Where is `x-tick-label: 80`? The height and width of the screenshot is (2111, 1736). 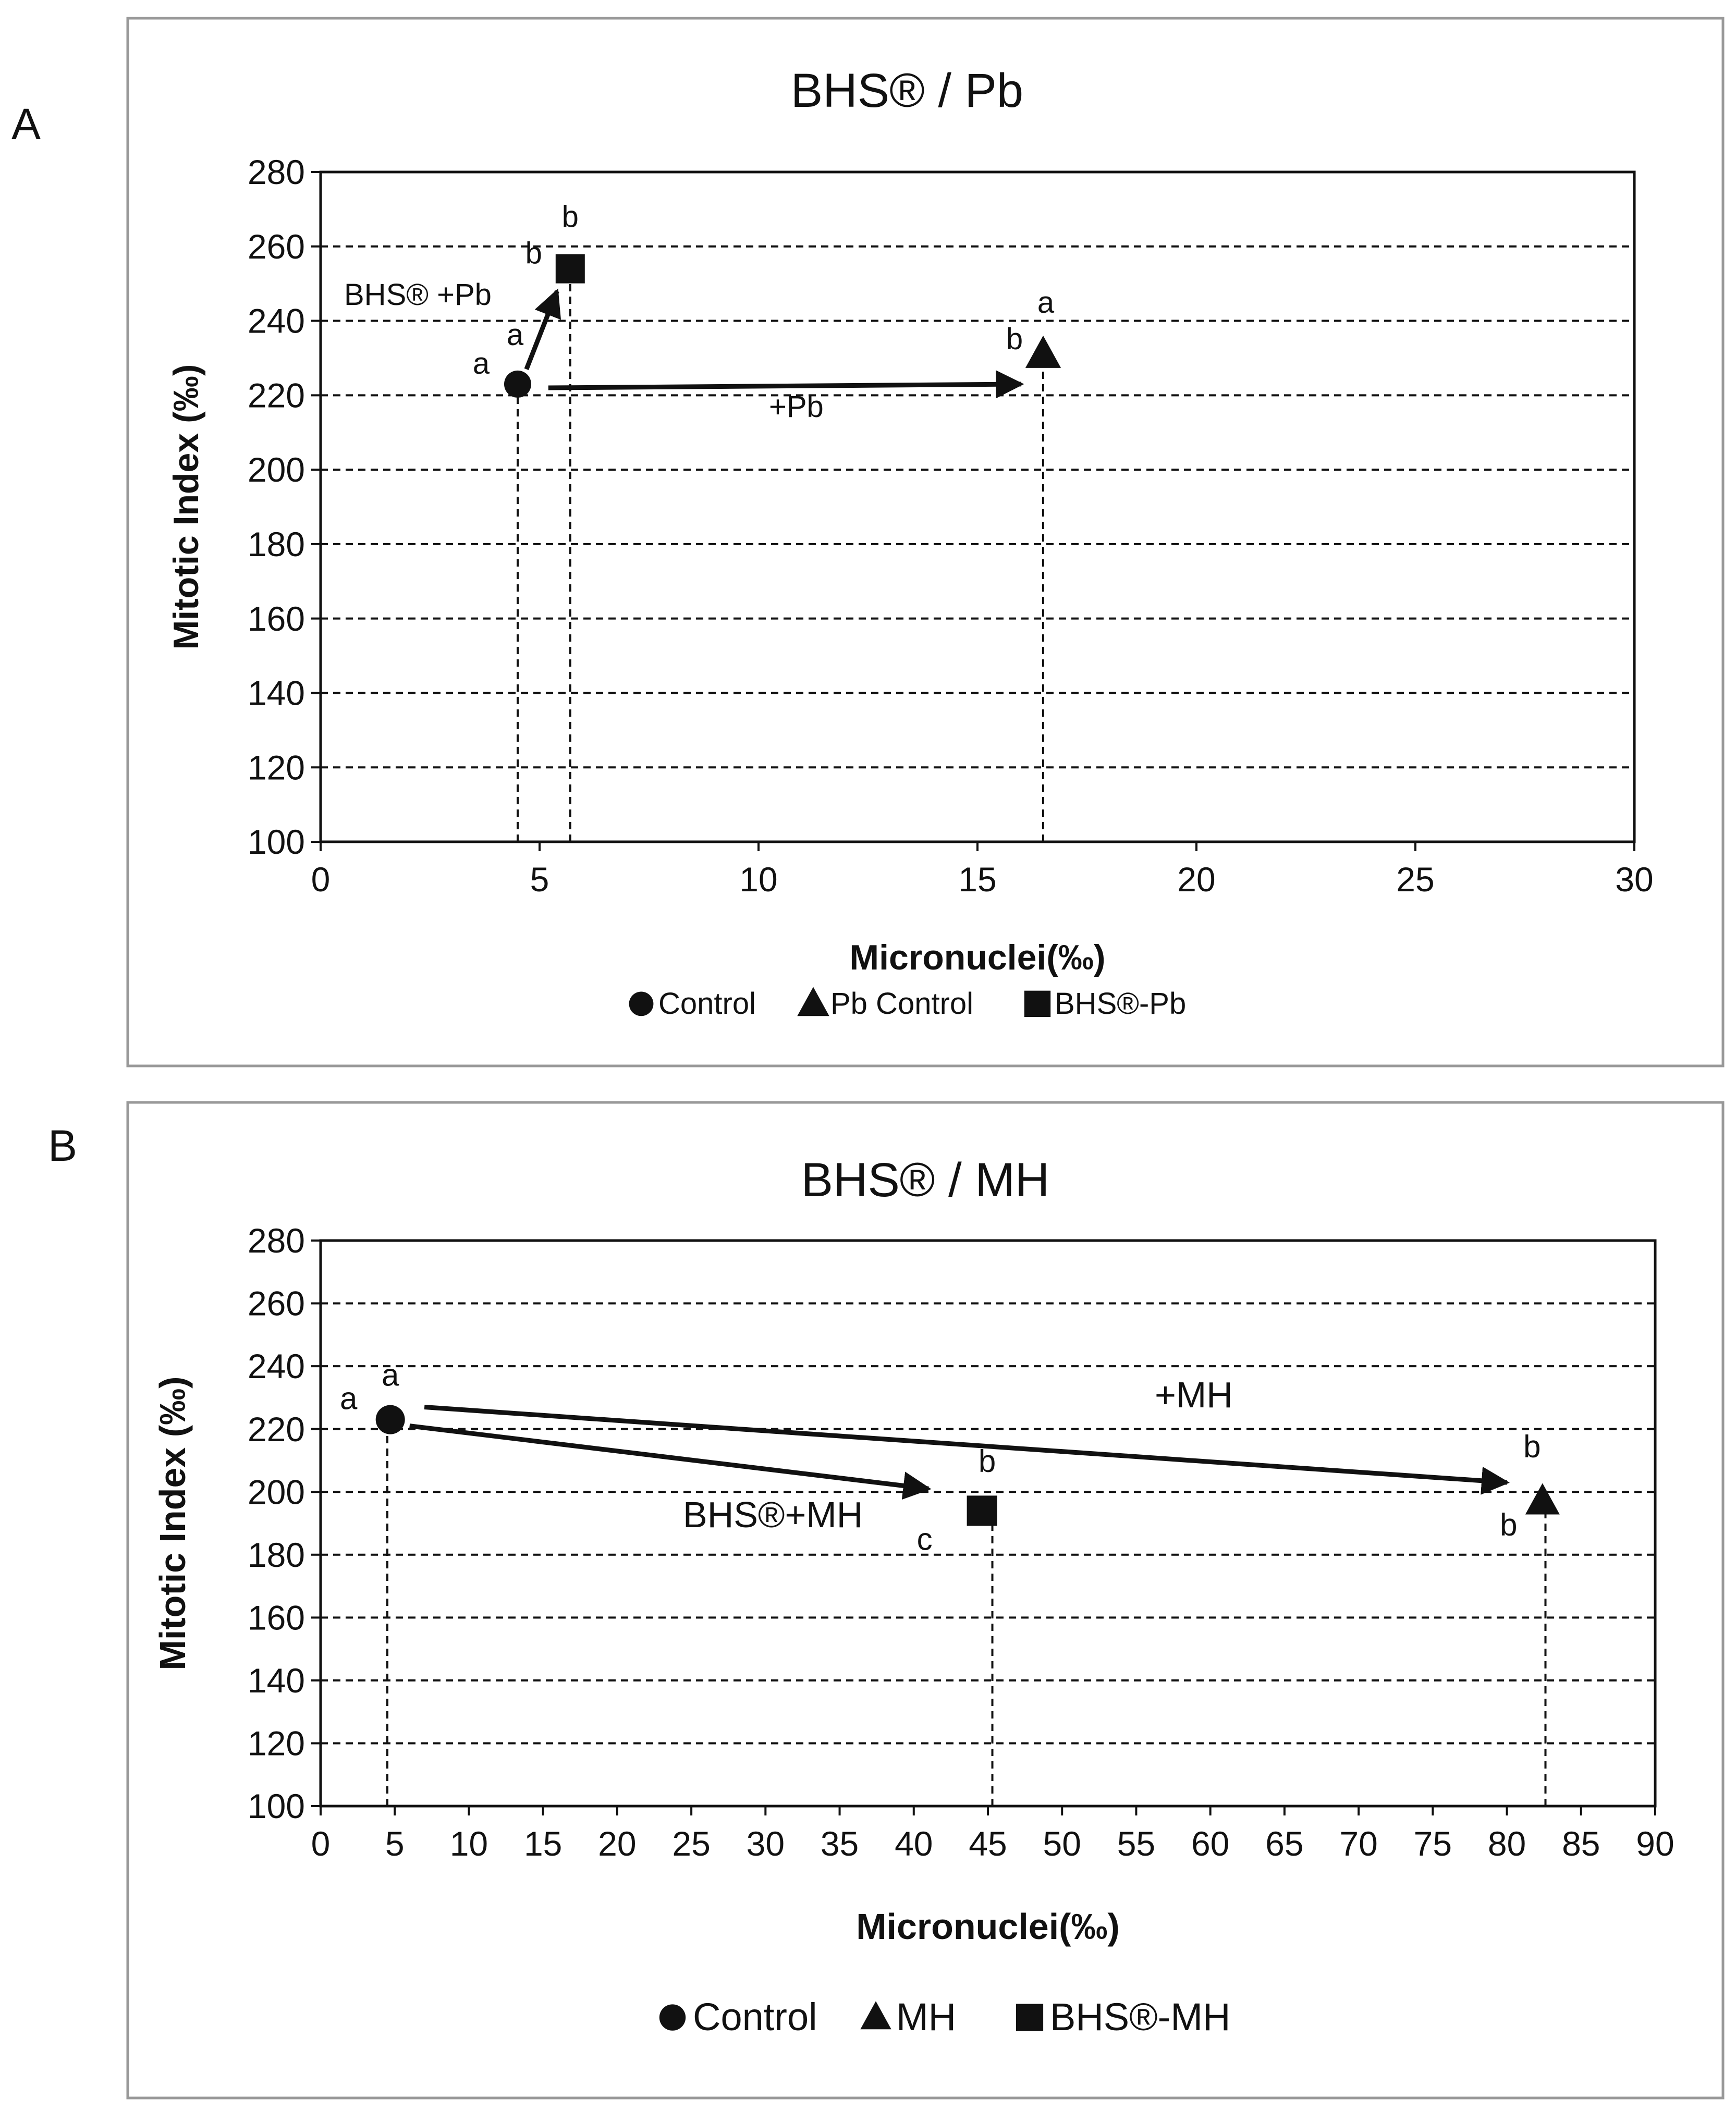
x-tick-label: 80 is located at coordinates (1507, 1843).